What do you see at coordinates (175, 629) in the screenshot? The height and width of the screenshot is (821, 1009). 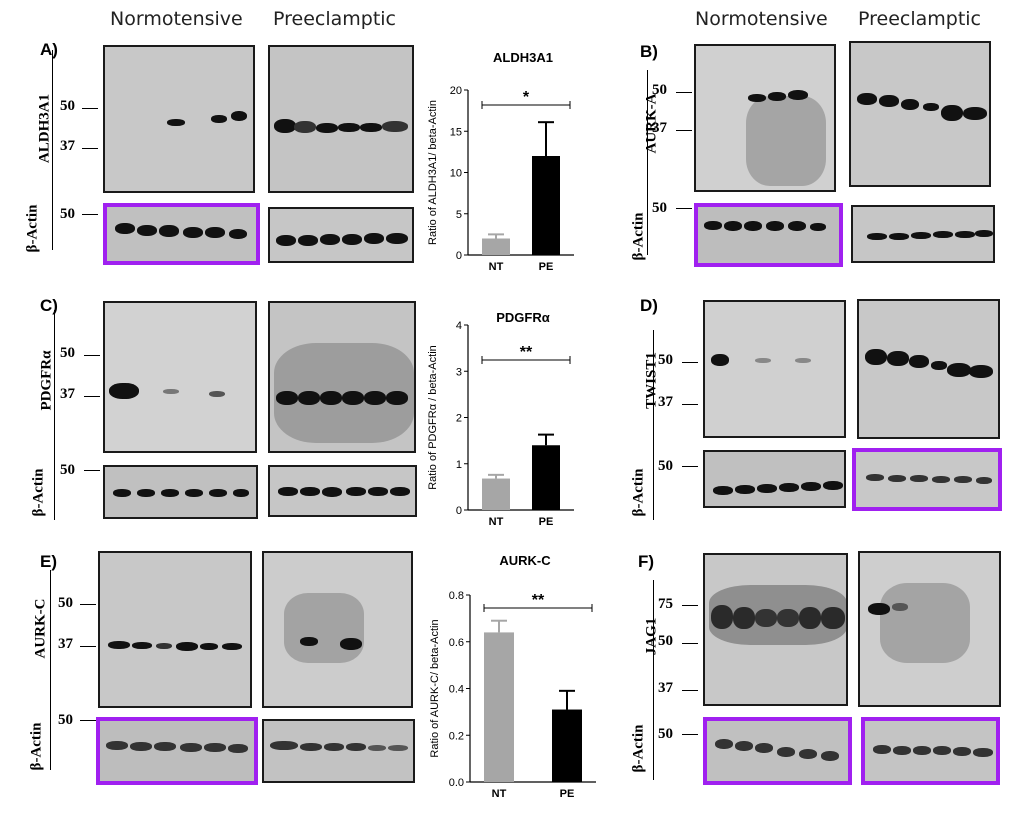 I see `blot-e-normotensive` at bounding box center [175, 629].